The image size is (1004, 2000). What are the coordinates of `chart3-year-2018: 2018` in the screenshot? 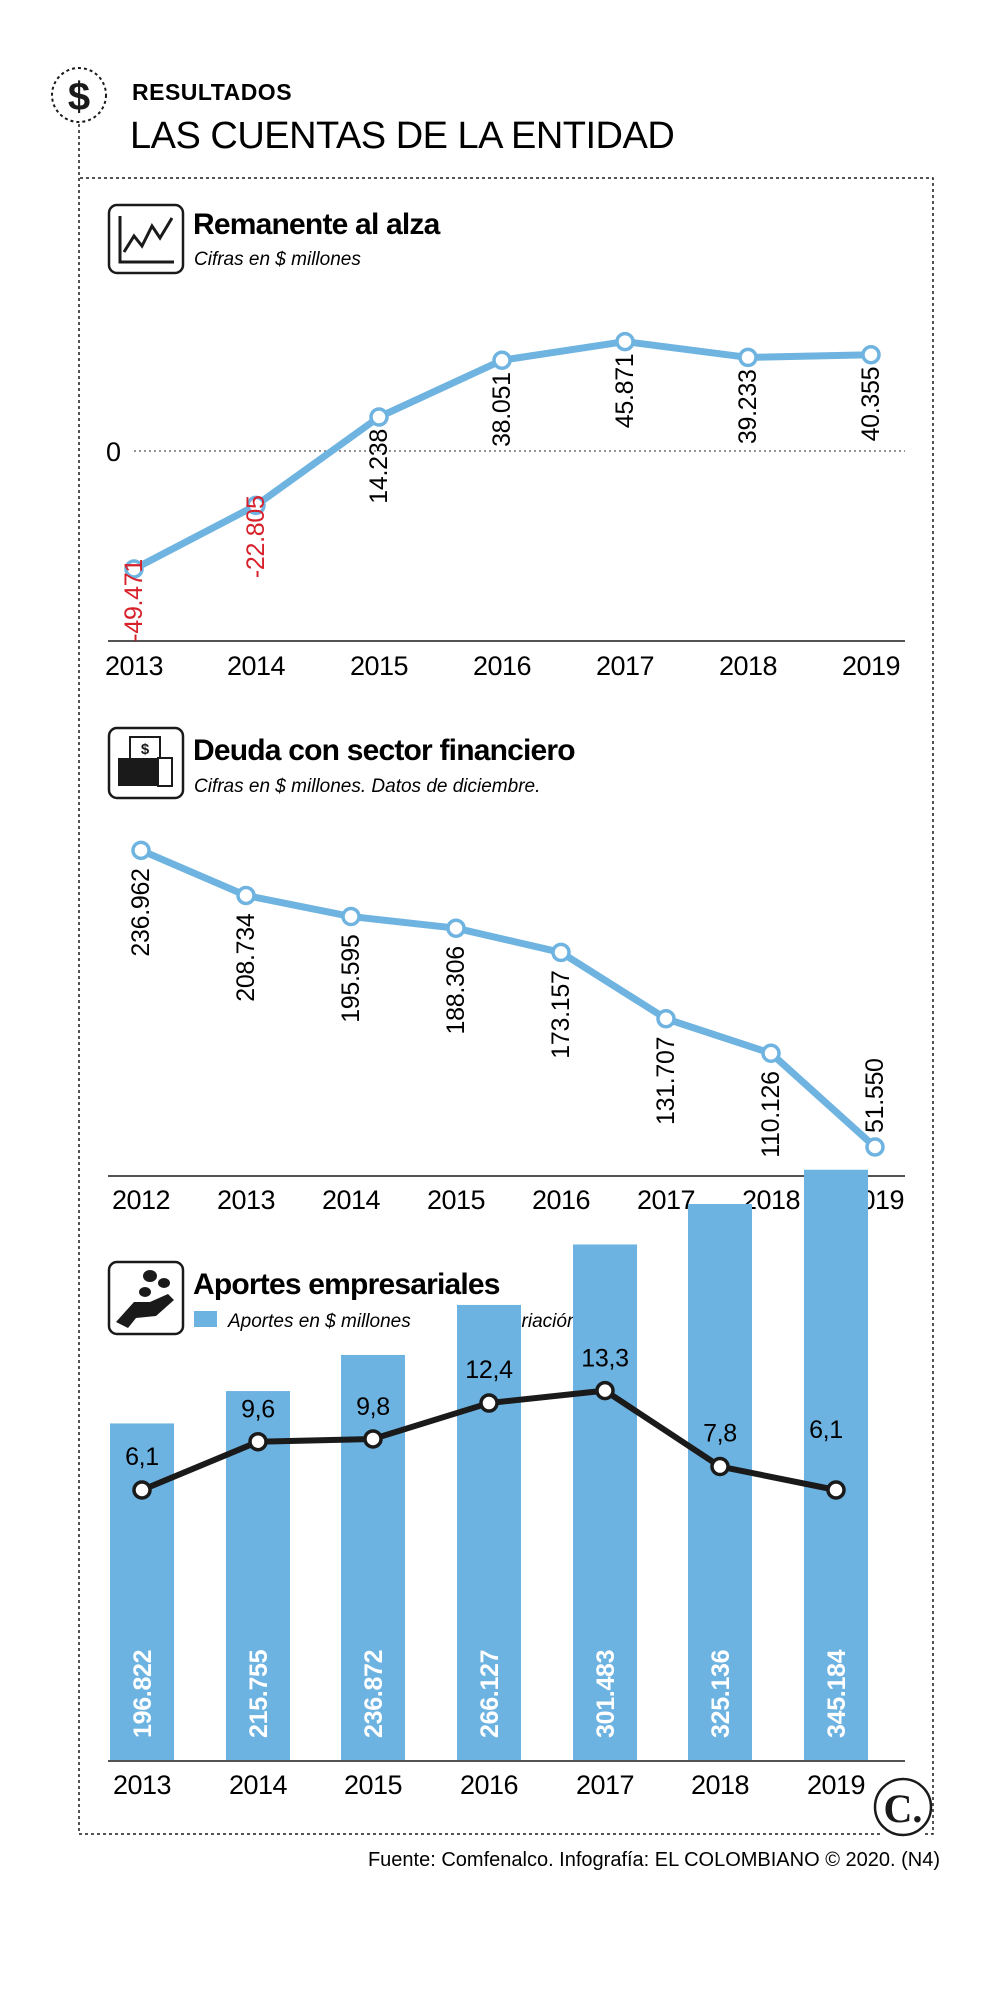 It's located at (720, 1785).